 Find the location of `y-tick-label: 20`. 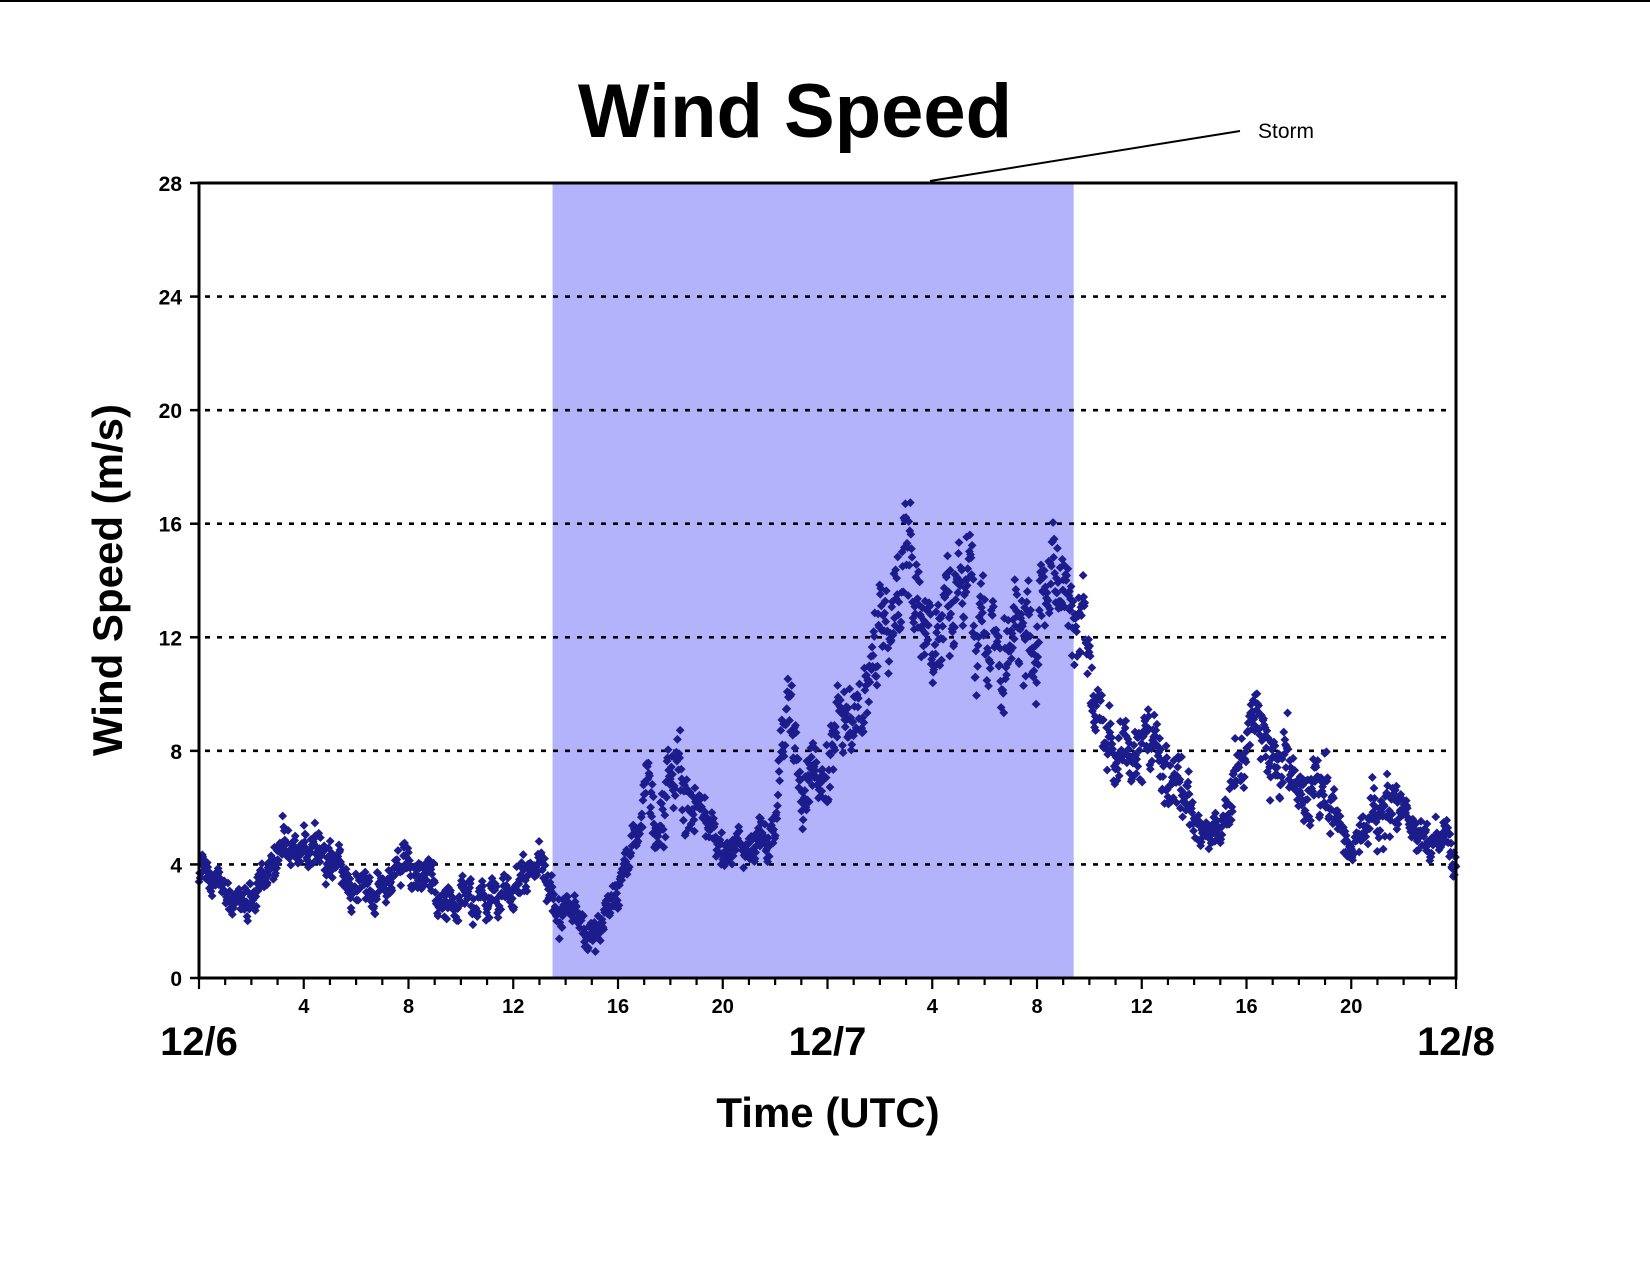

y-tick-label: 20 is located at coordinates (170, 411).